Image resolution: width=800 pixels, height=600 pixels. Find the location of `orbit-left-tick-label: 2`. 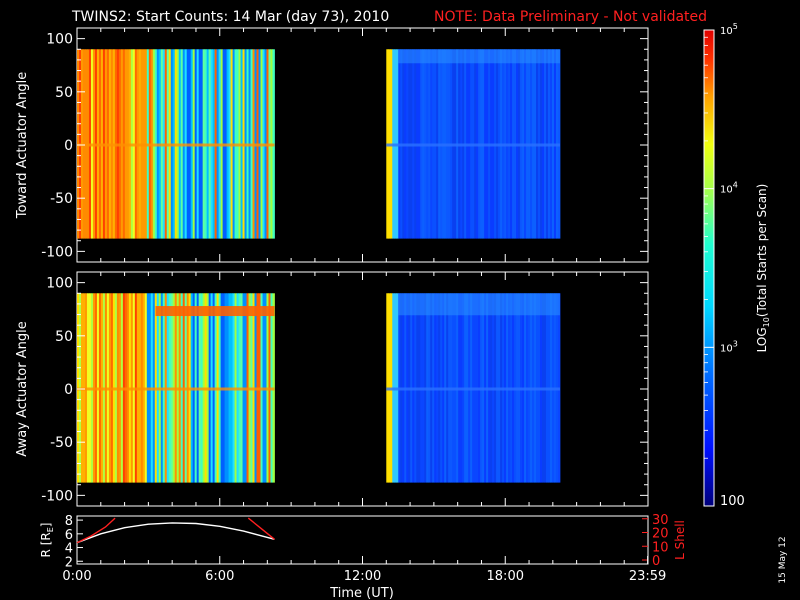

orbit-left-tick-label: 2 is located at coordinates (69, 562).